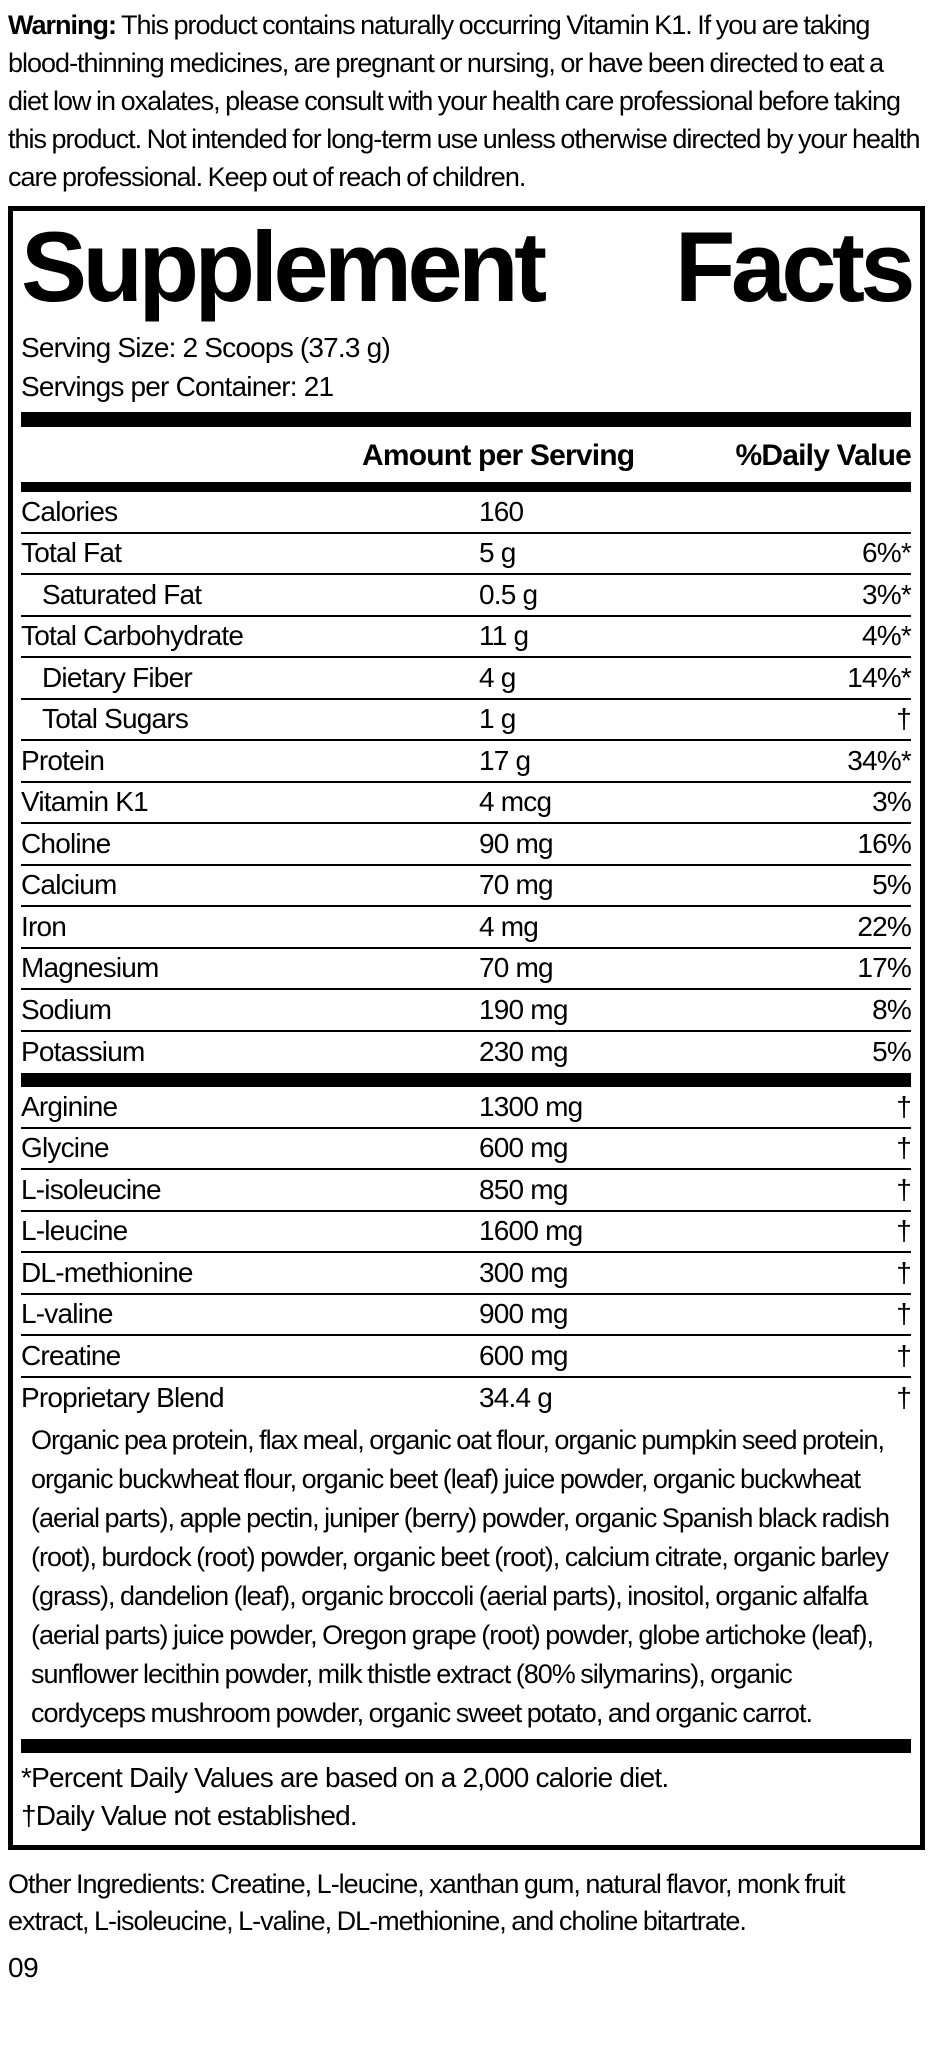  What do you see at coordinates (884, 843) in the screenshot?
I see `nutrient-daily-value: 16%` at bounding box center [884, 843].